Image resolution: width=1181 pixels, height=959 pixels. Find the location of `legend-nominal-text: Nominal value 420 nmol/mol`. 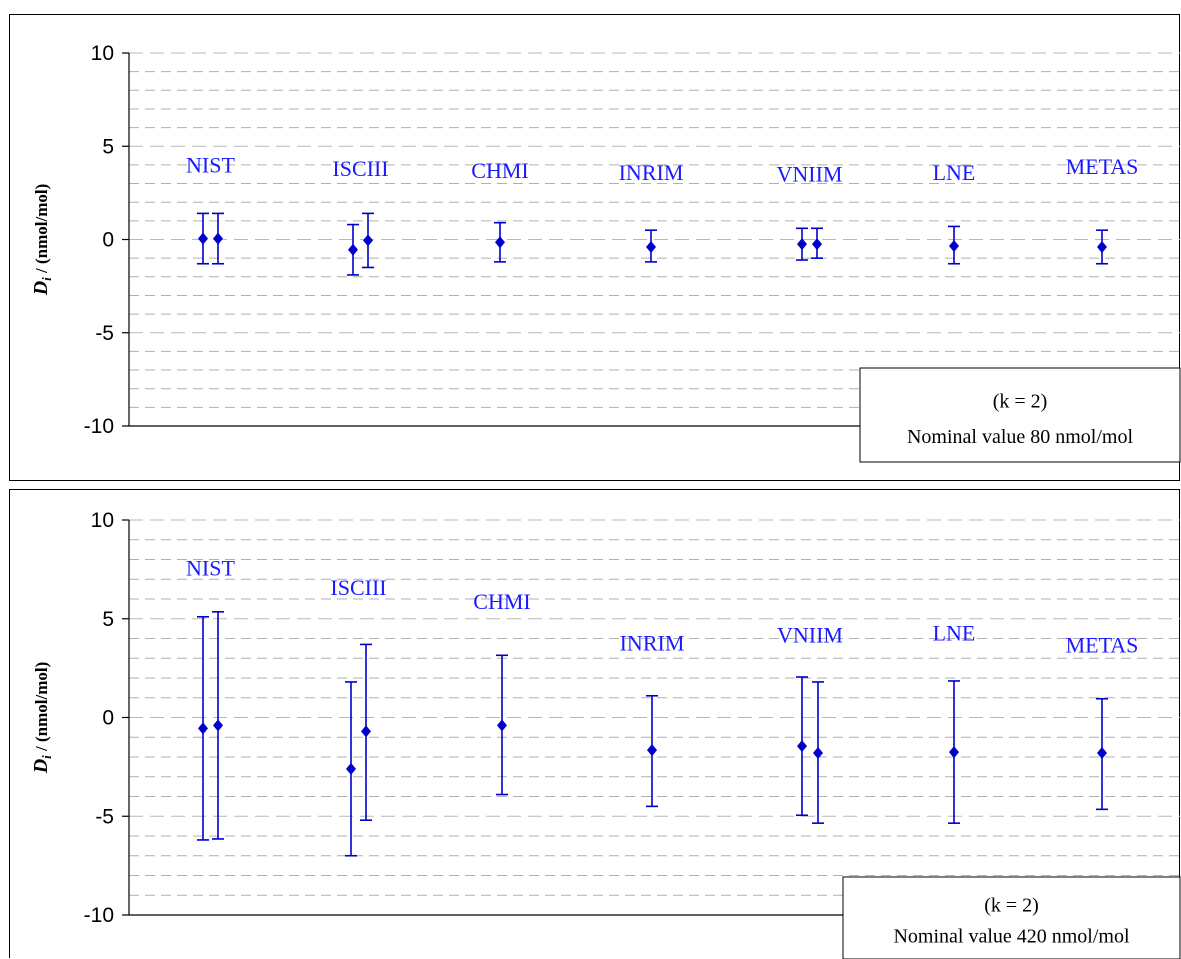

legend-nominal-text: Nominal value 420 nmol/mol is located at coordinates (1011, 937).